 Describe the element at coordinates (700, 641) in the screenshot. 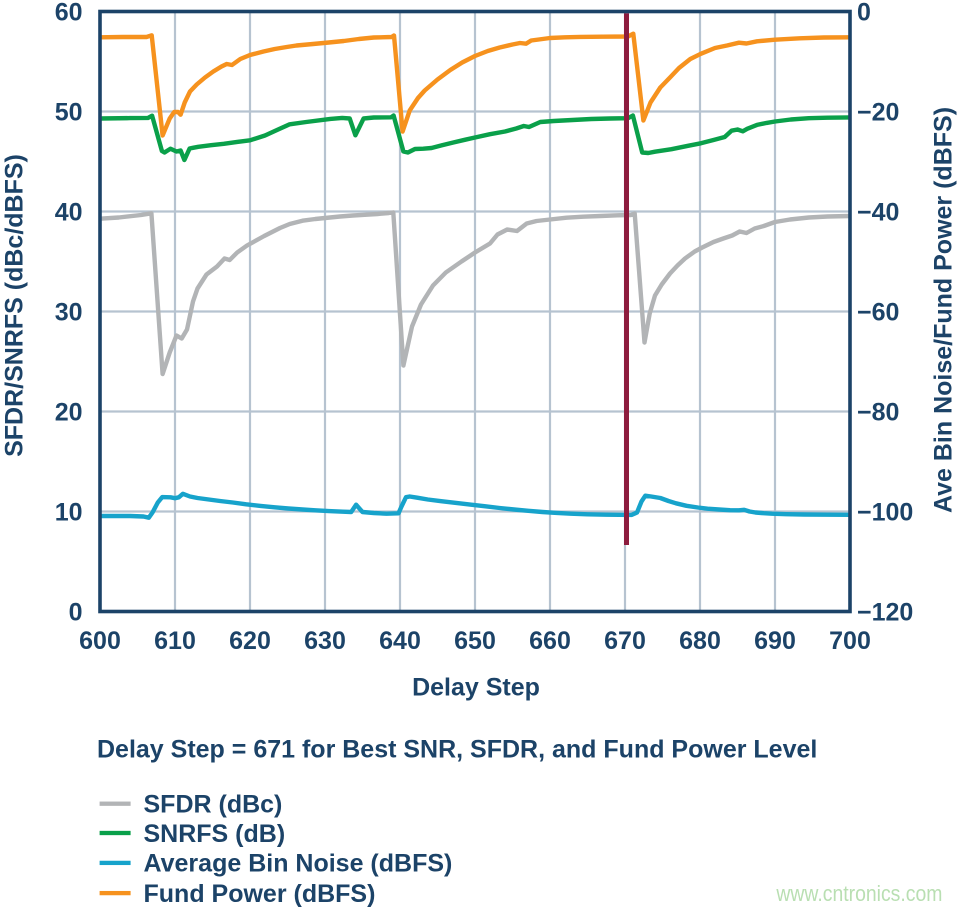

I see `svg-text: 680` at that location.